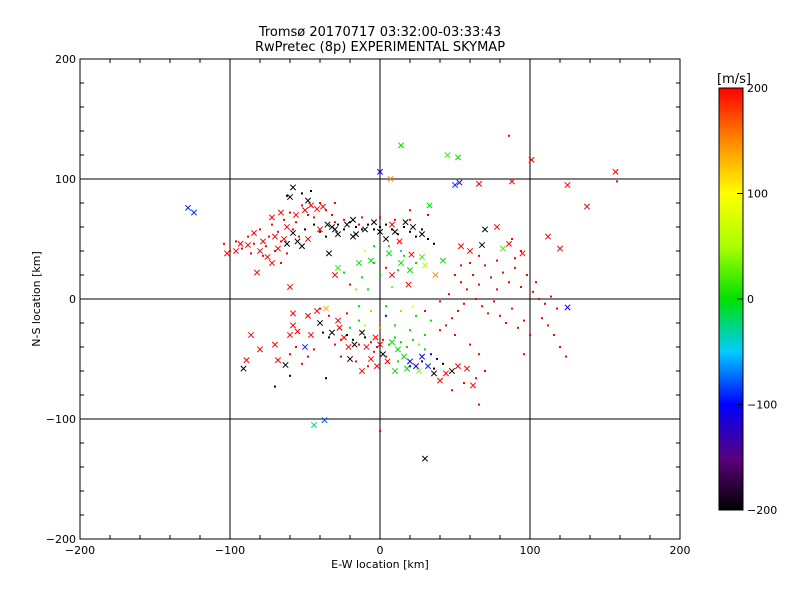 The height and width of the screenshot is (600, 800). What do you see at coordinates (80, 550) in the screenshot?
I see `x-tick-label: −200` at bounding box center [80, 550].